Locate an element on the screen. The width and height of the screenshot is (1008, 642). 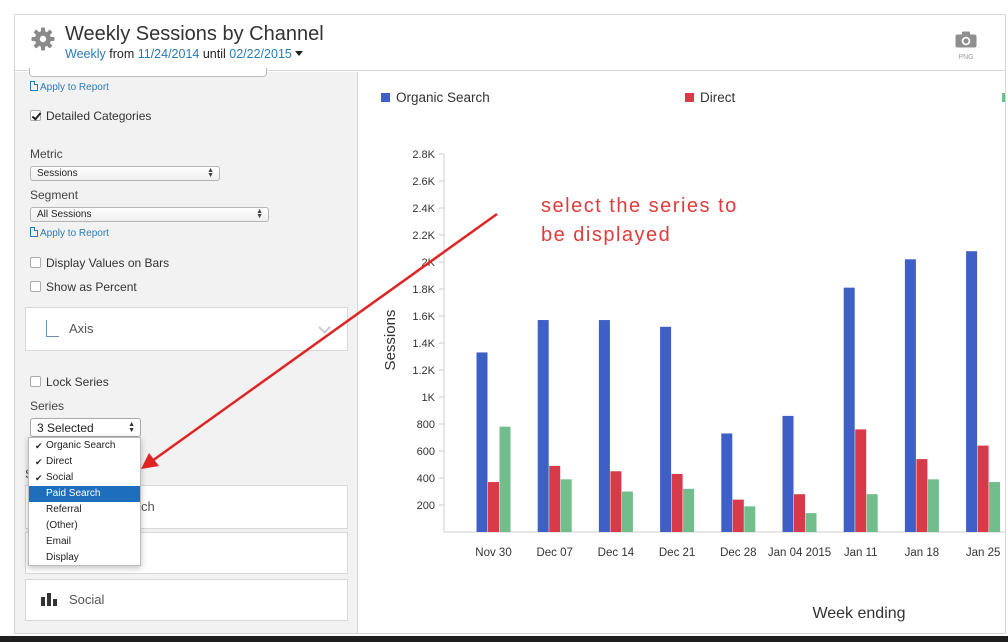
export-png-button: PNG is located at coordinates (966, 46).